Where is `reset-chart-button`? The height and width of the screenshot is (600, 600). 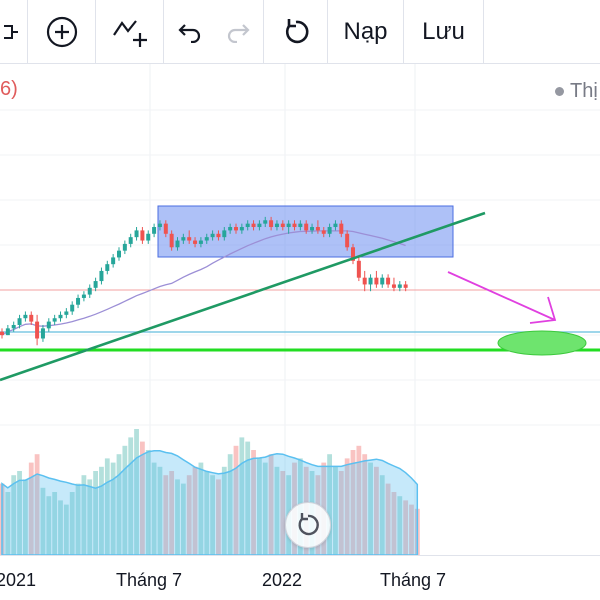
reset-chart-button is located at coordinates (308, 525).